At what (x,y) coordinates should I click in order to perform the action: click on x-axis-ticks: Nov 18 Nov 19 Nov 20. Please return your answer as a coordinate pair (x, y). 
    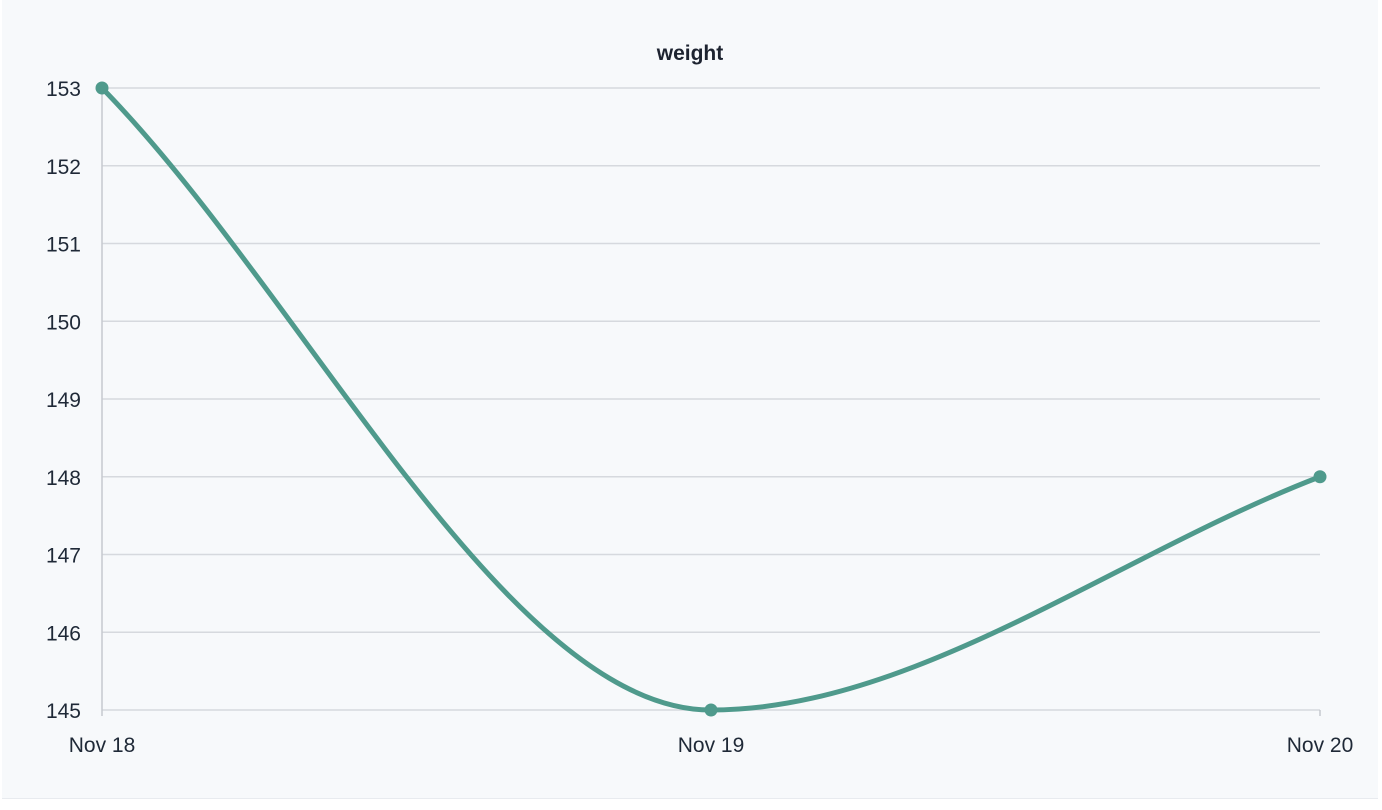
    Looking at the image, I should click on (711, 745).